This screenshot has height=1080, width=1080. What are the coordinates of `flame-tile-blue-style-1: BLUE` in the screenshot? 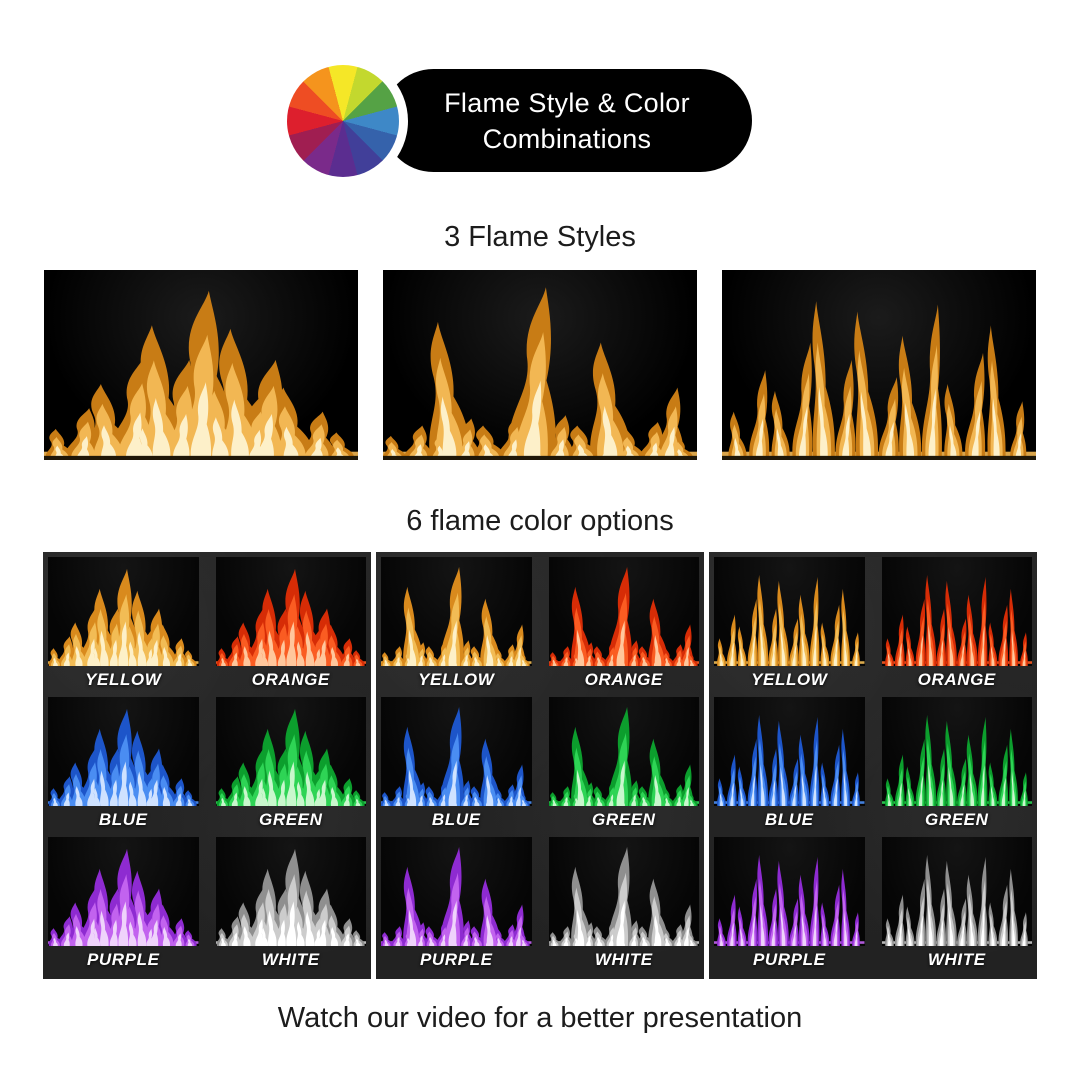 It's located at (123, 765).